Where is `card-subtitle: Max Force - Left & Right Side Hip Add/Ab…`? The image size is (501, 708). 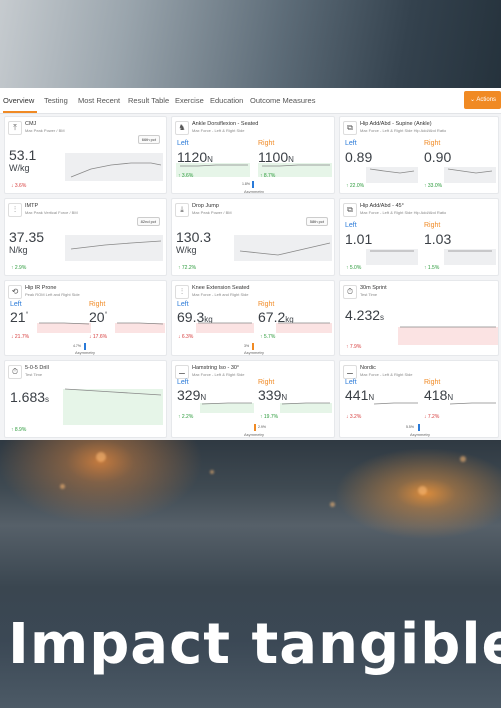 card-subtitle: Max Force - Left & Right Side Hip Add/Ab… is located at coordinates (403, 130).